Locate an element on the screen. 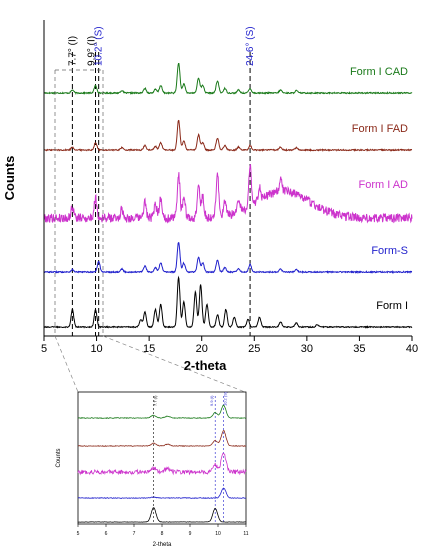  main-series-label-form-i-fad: Form I FAD is located at coordinates (380, 129).